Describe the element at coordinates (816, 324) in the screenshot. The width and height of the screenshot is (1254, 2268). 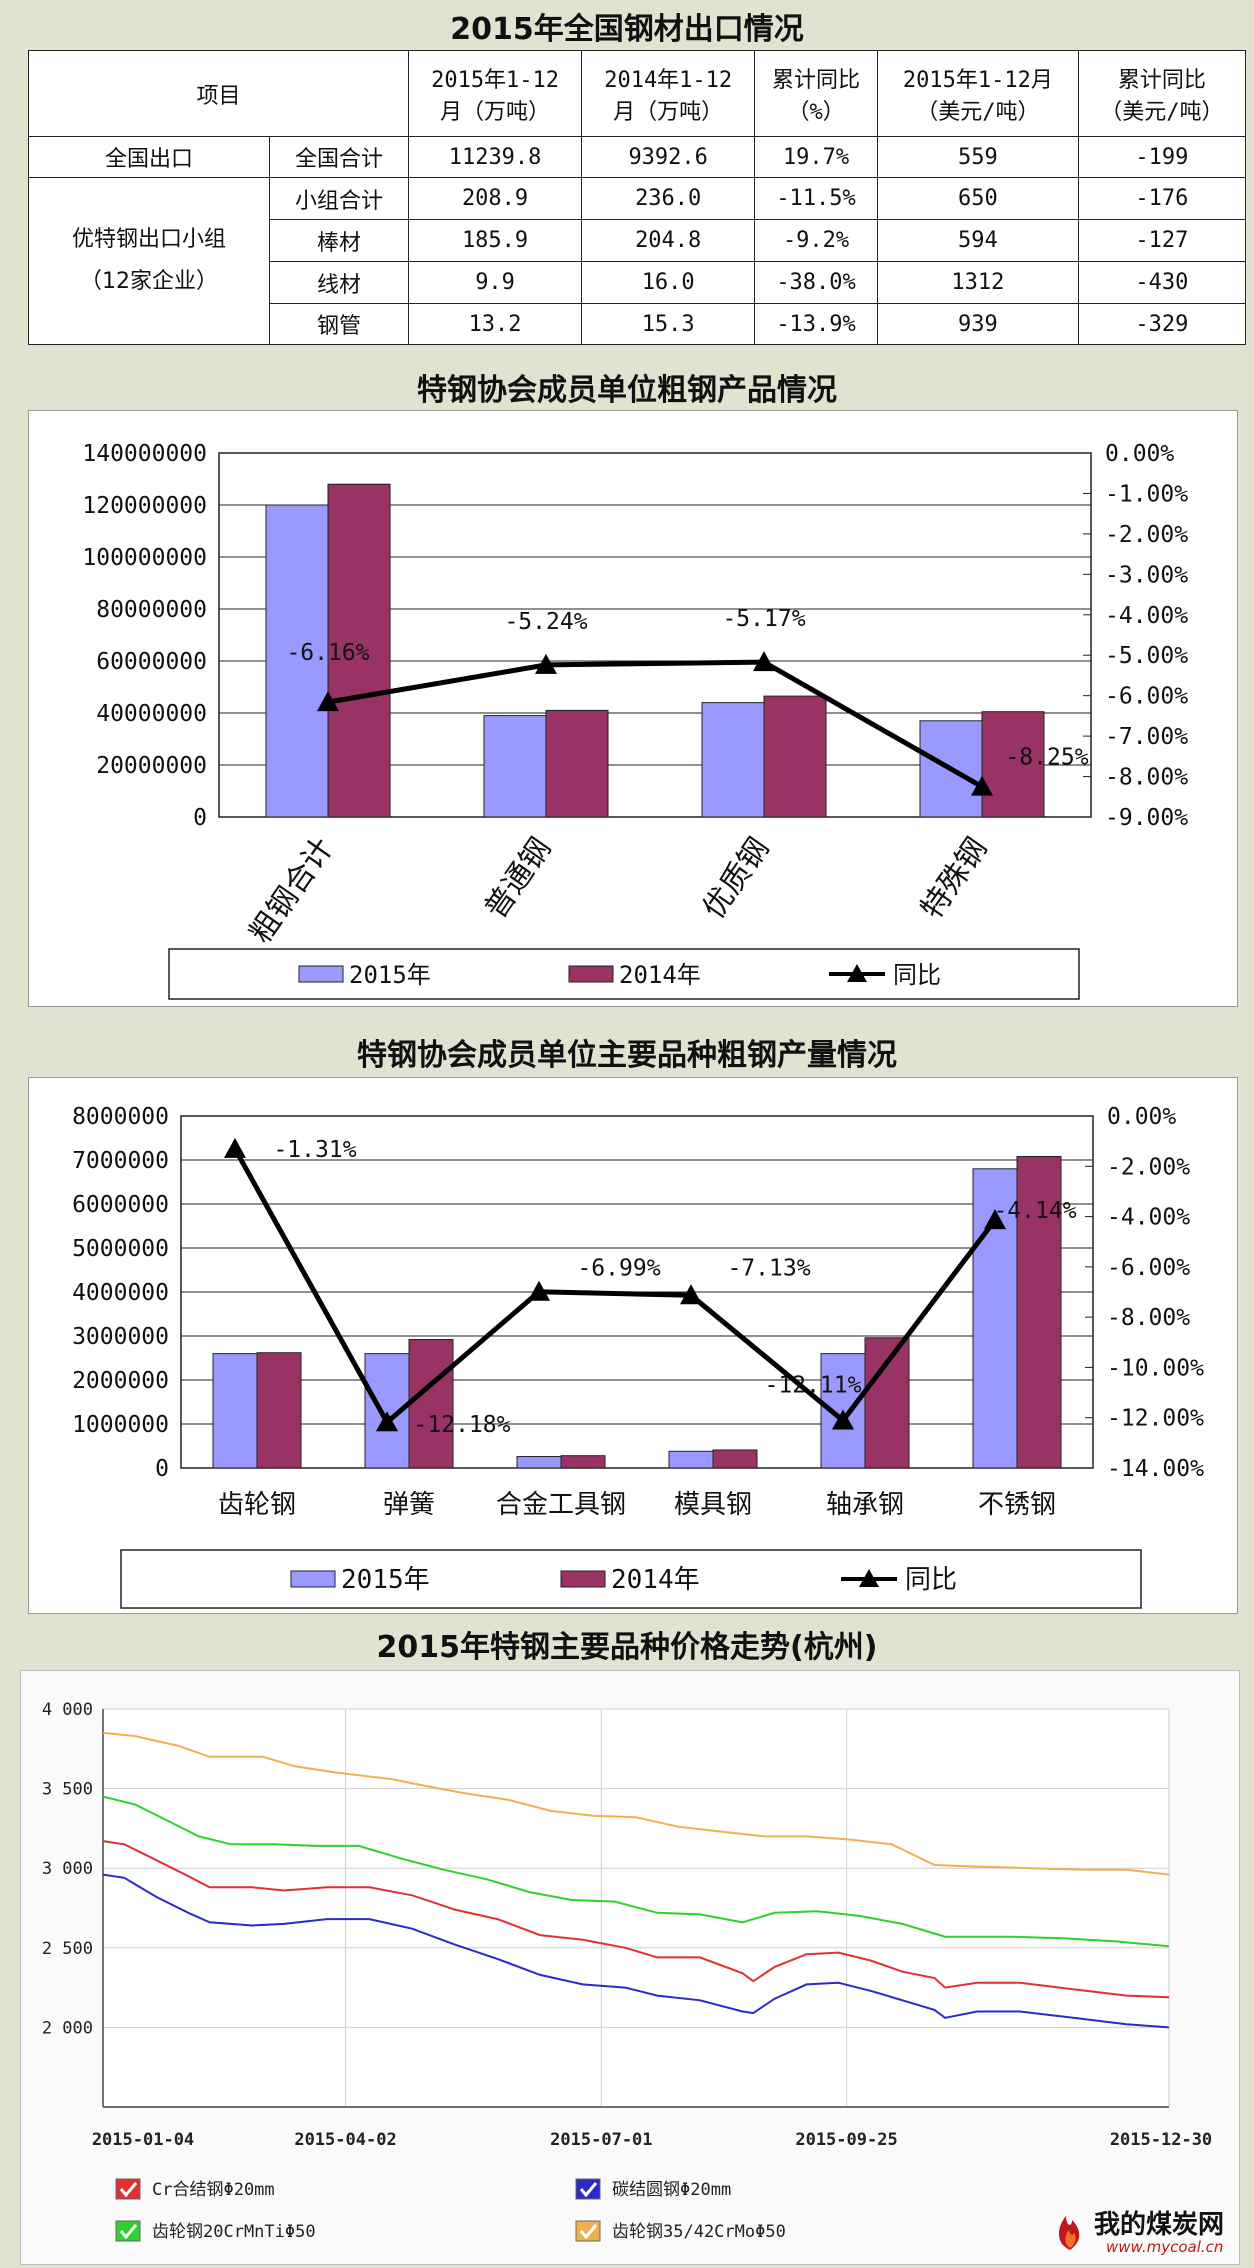
I see `cell: -13.9%` at that location.